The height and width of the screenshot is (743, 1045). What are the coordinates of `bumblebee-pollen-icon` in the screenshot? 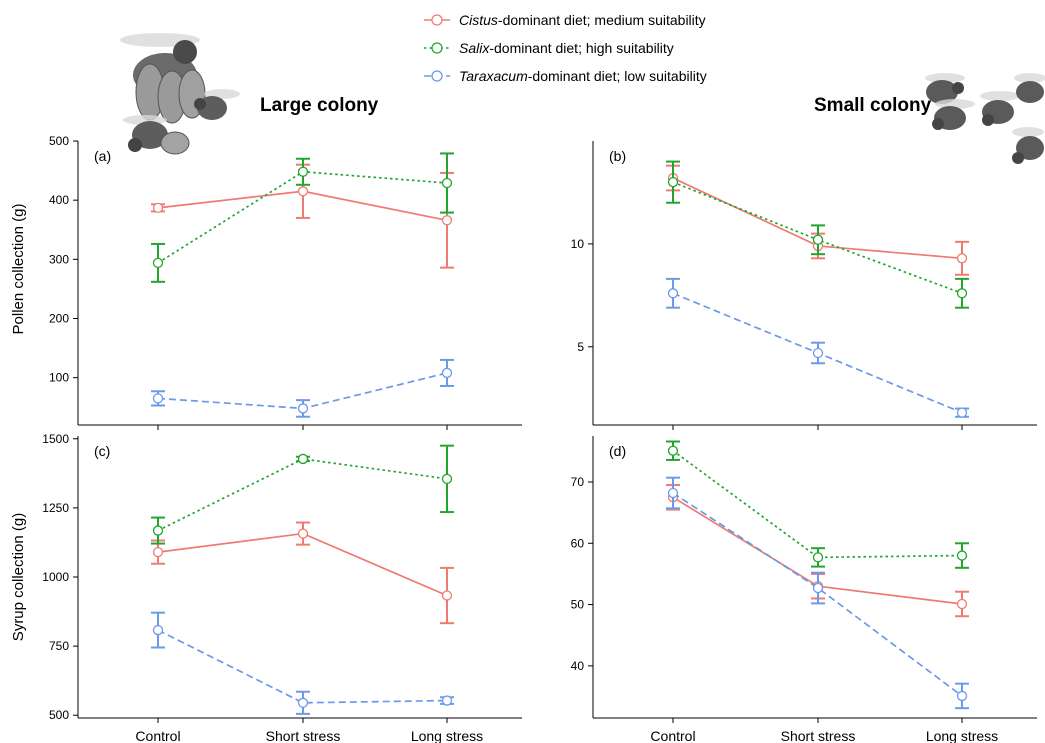 It's located at (156, 135).